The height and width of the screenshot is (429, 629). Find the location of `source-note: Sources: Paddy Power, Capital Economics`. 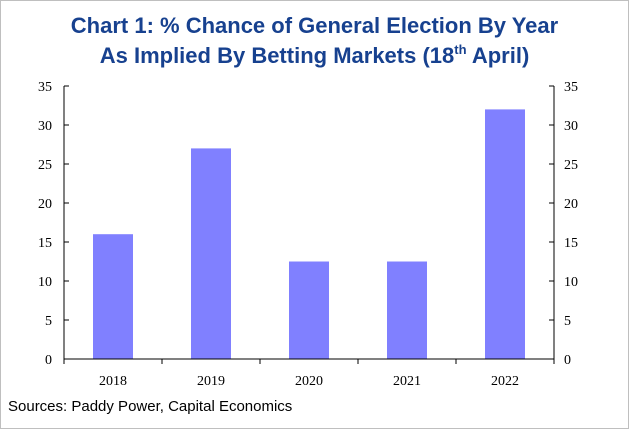

source-note: Sources: Paddy Power, Capital Economics is located at coordinates (150, 406).